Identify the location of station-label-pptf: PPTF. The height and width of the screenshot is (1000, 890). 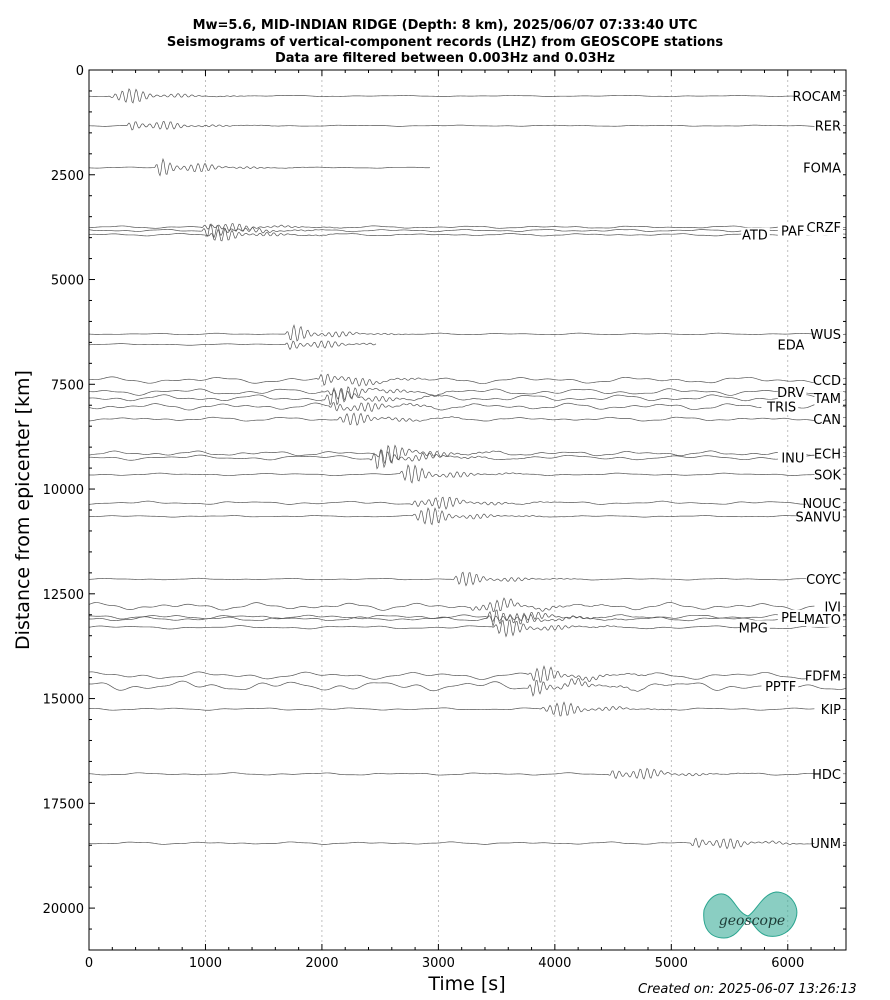
(780, 687).